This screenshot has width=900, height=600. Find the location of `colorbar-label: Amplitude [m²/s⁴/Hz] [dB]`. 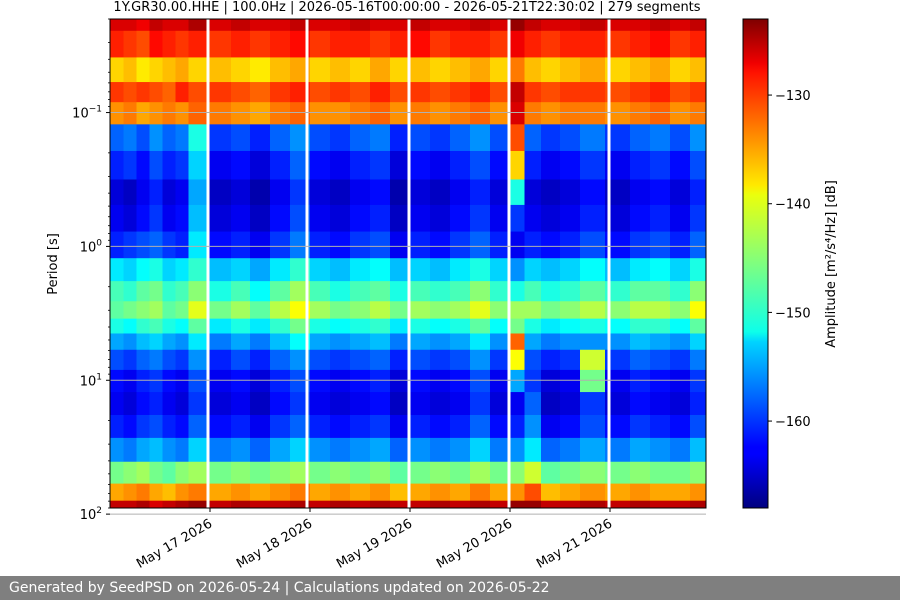

colorbar-label: Amplitude [m²/s⁴/Hz] [dB] is located at coordinates (831, 264).